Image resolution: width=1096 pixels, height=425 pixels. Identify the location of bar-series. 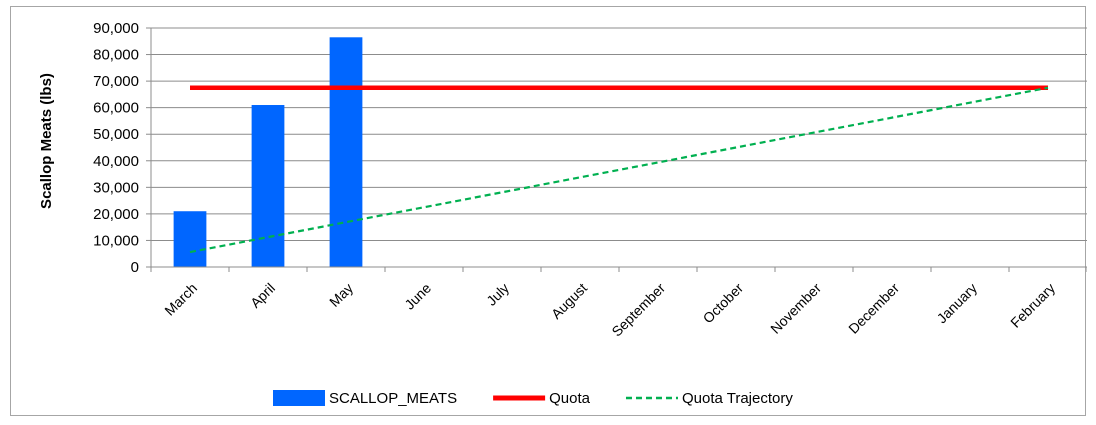
(268, 152).